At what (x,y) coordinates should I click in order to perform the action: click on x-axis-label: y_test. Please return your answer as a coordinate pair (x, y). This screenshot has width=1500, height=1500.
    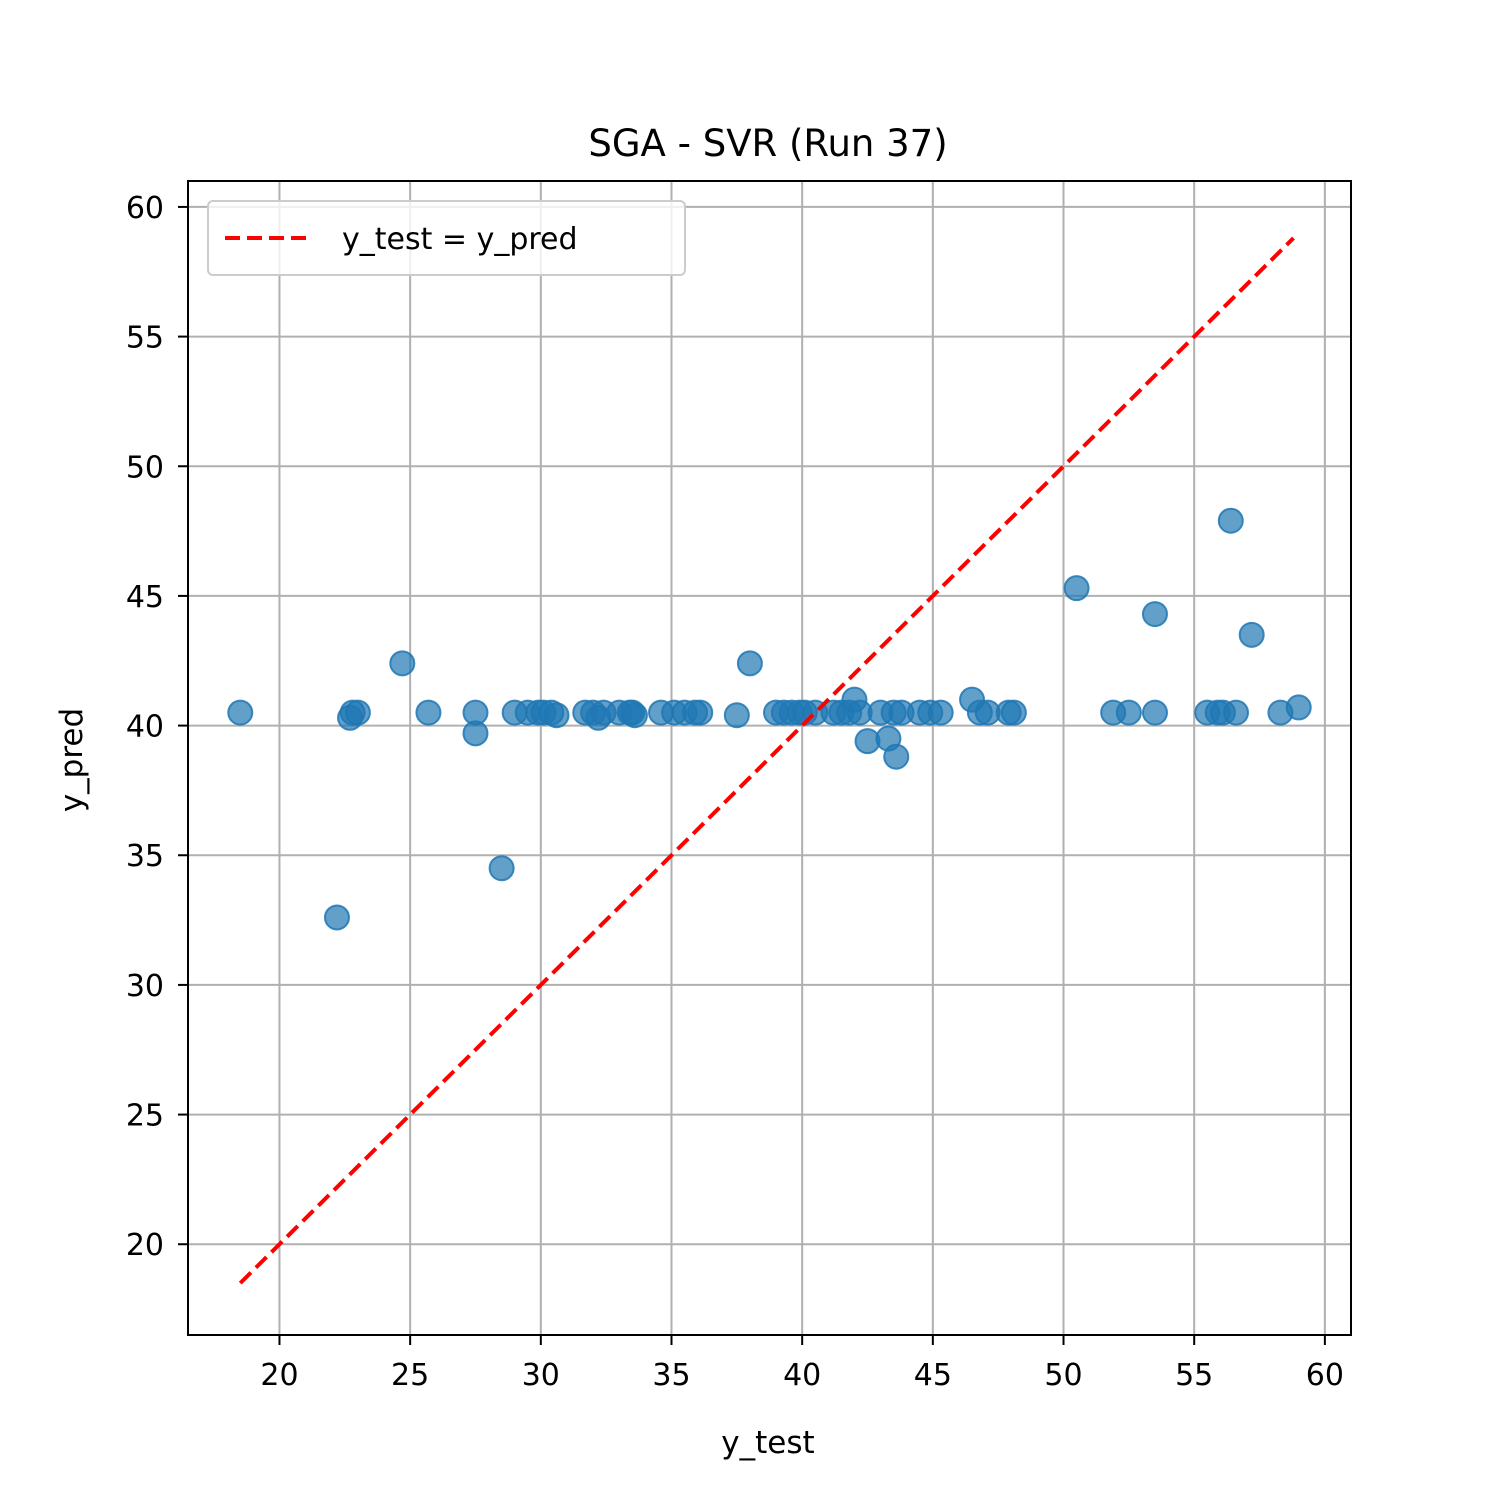
    Looking at the image, I should click on (767, 1443).